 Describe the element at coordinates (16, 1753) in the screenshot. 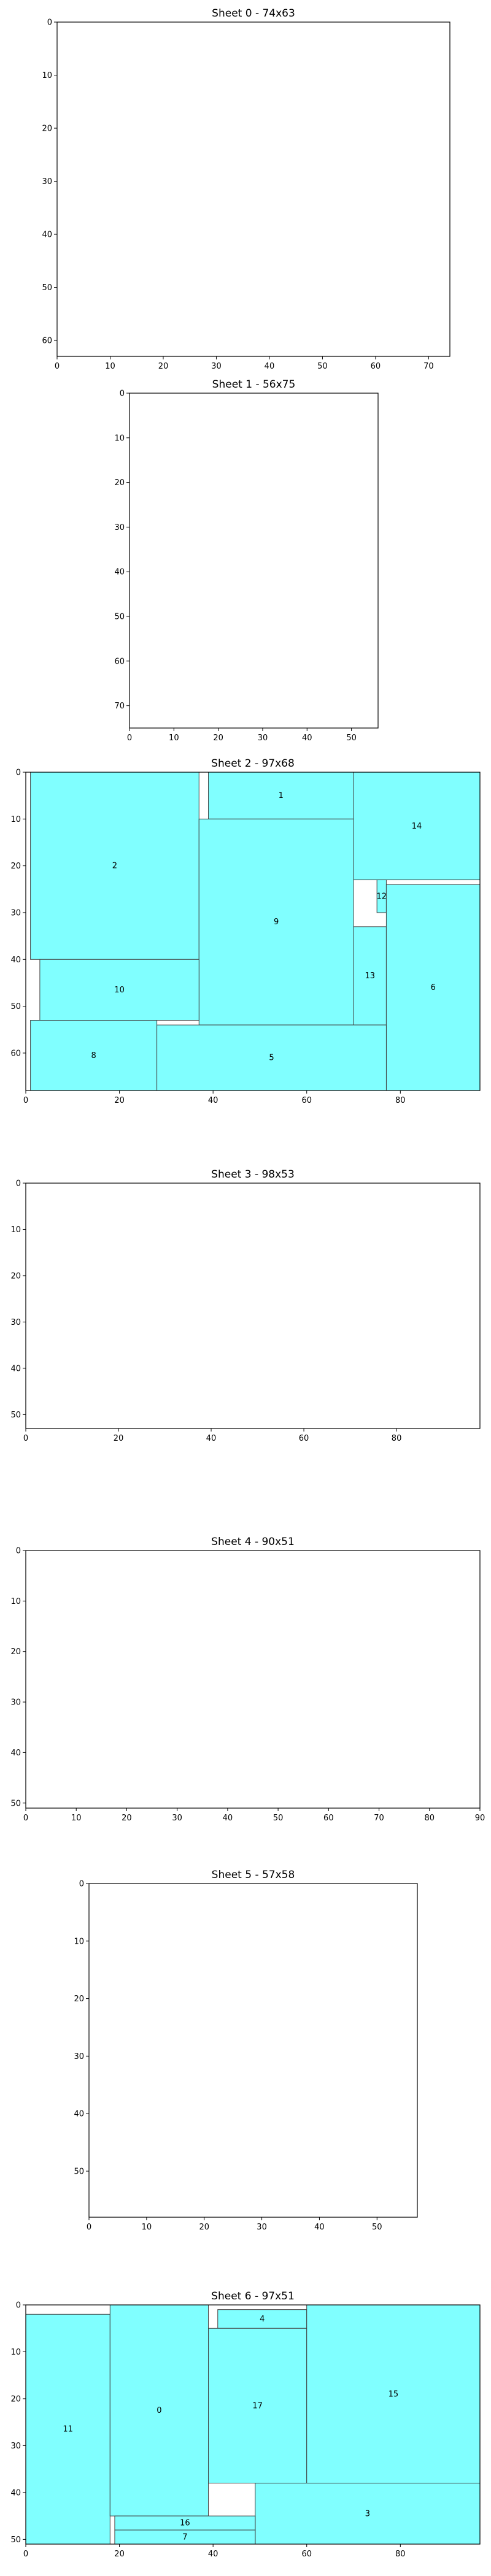

I see `sheet-4-ytick-label-40: 40` at that location.